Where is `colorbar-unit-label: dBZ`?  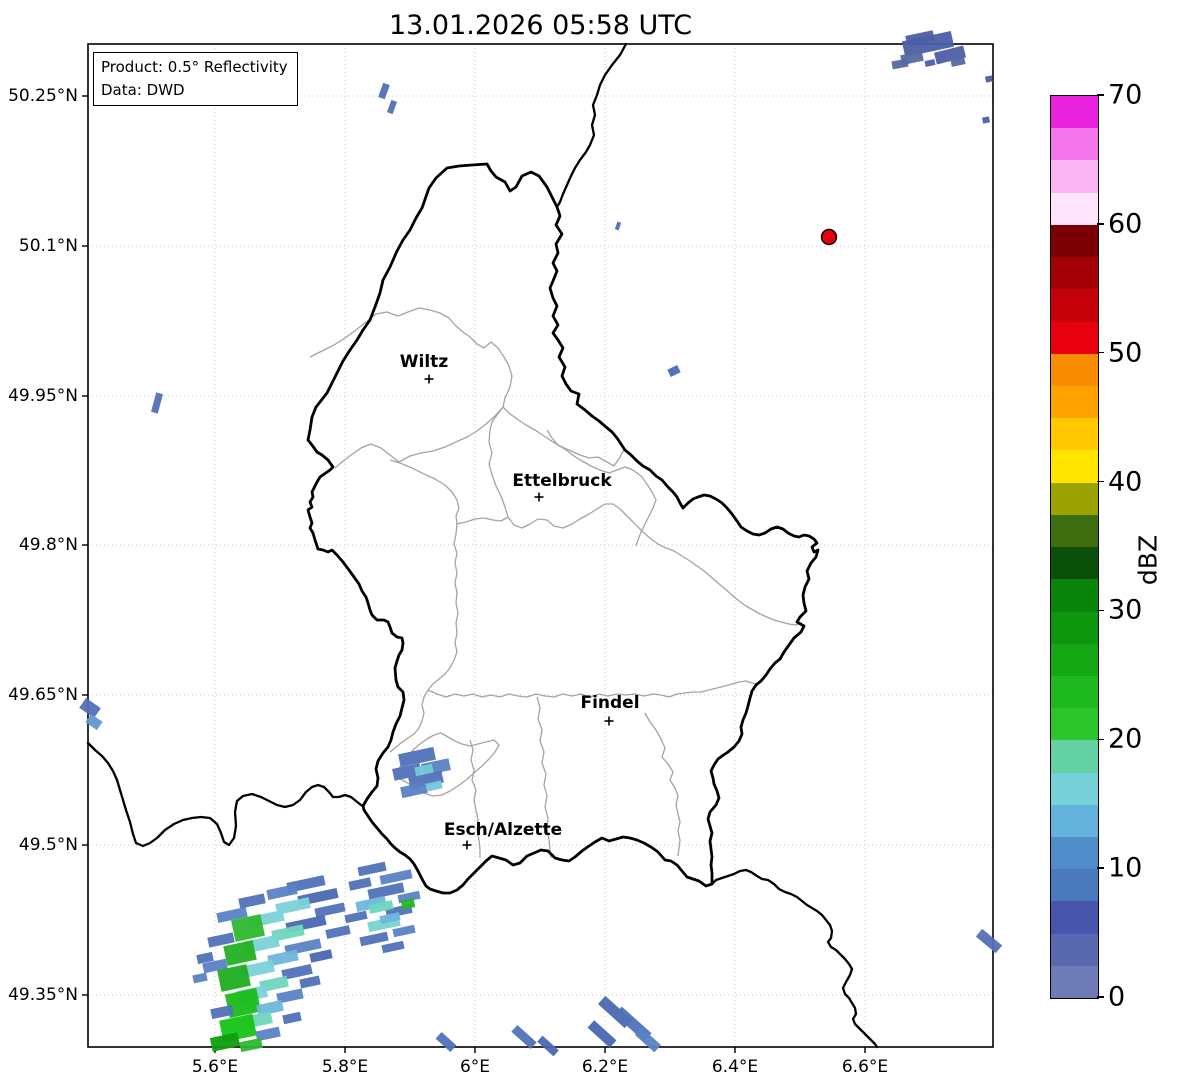 colorbar-unit-label: dBZ is located at coordinates (1148, 560).